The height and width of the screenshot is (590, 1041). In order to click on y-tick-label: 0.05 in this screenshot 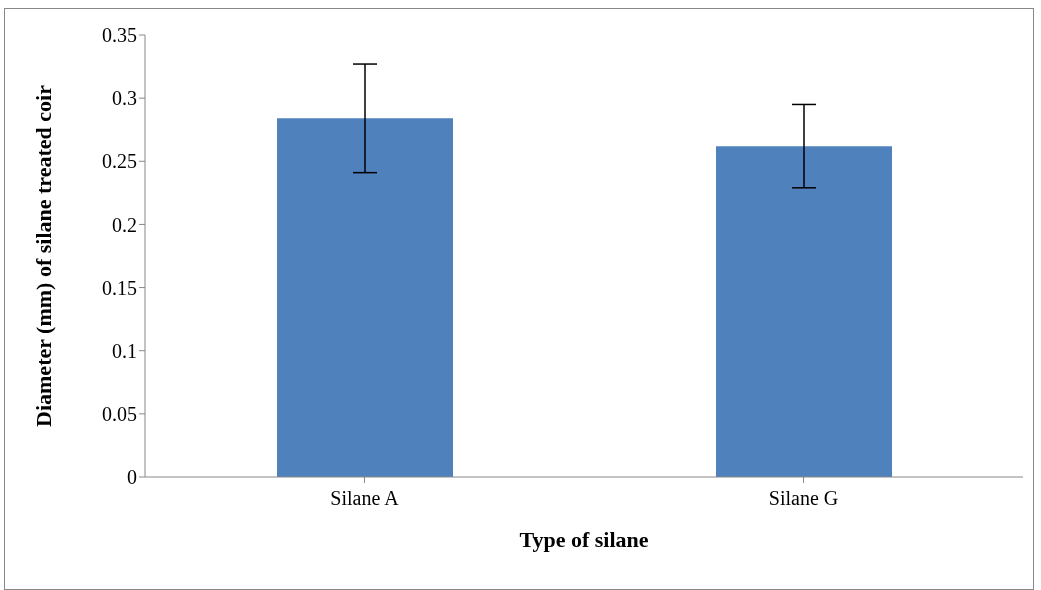, I will do `click(119, 413)`.